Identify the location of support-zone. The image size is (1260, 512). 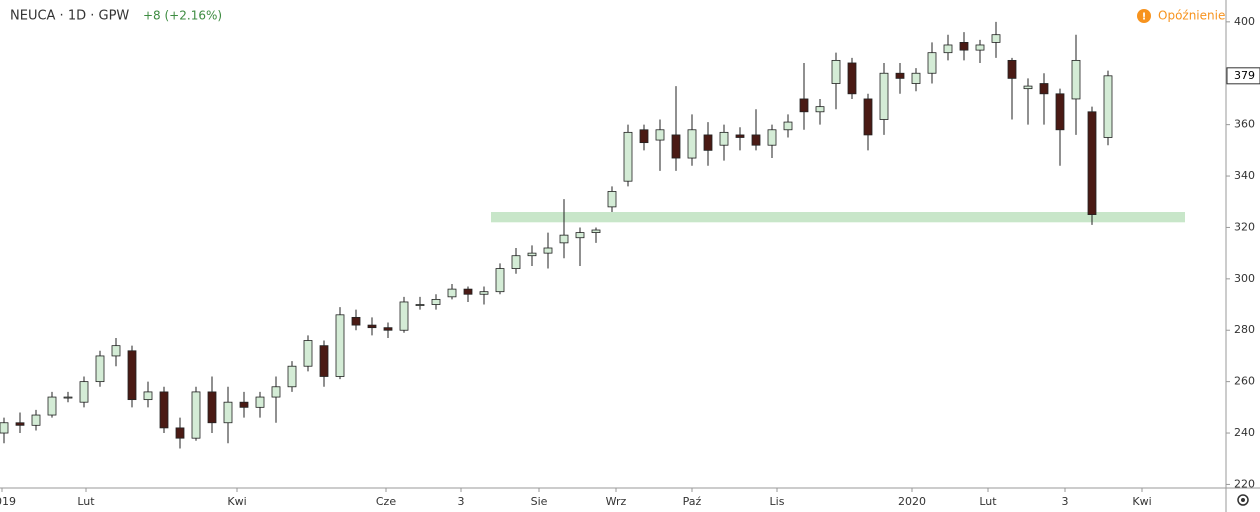
(838, 217).